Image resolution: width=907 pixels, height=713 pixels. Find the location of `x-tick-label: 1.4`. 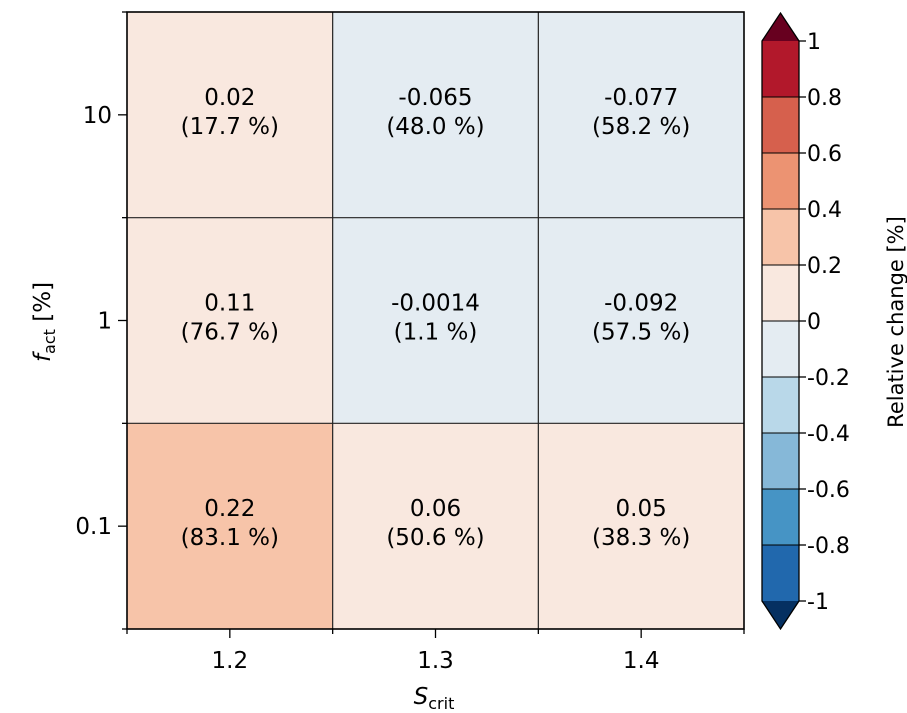

x-tick-label: 1.4 is located at coordinates (641, 661).